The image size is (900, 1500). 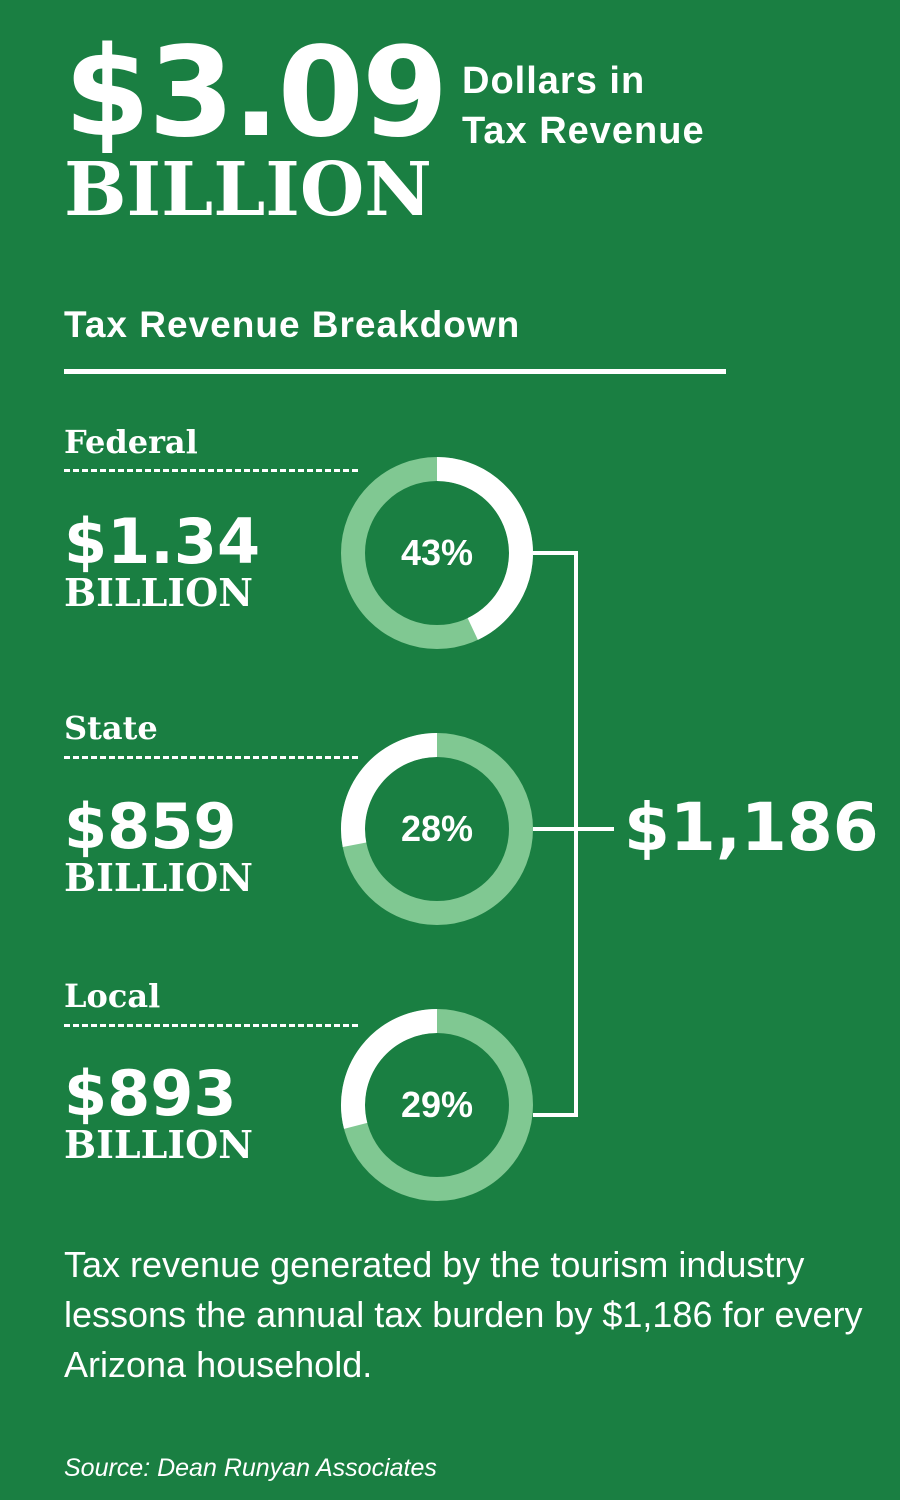 I want to click on headline-amount: $3.09, so click(x=256, y=93).